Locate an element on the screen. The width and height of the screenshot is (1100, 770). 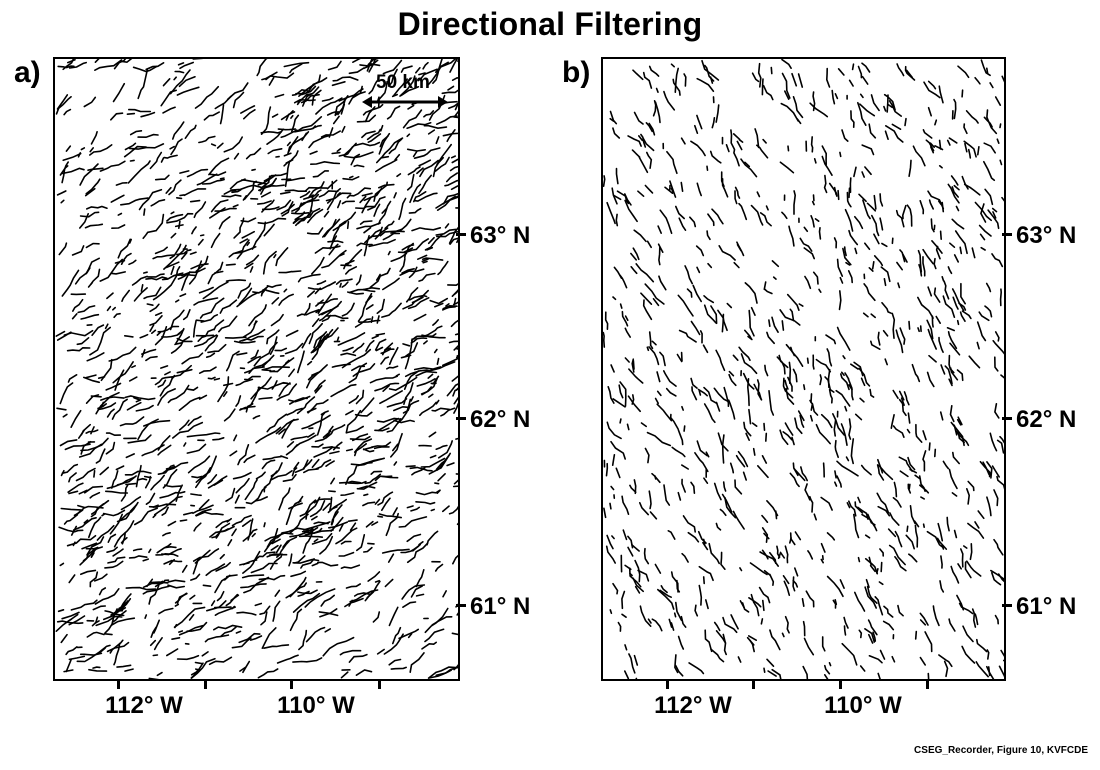
figure-title: Directional Filtering is located at coordinates (550, 24).